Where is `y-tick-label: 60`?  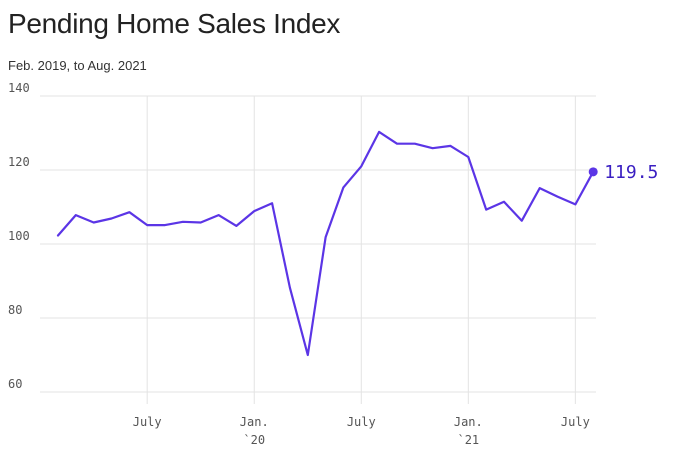 y-tick-label: 60 is located at coordinates (15, 384).